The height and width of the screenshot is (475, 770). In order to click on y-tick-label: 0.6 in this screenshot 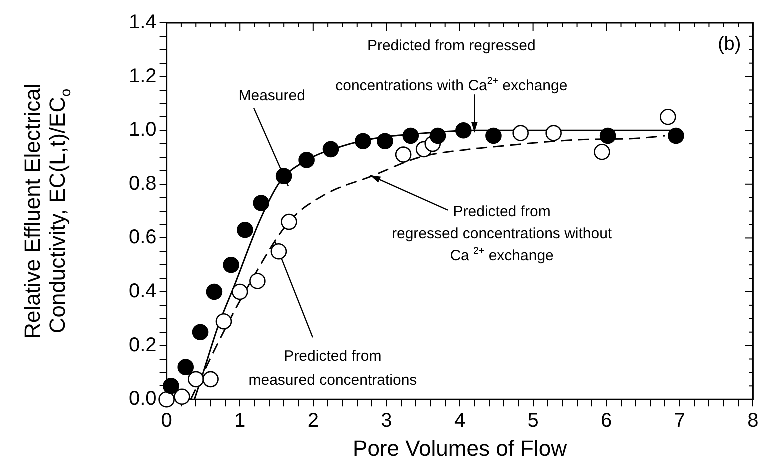, I will do `click(142, 237)`.